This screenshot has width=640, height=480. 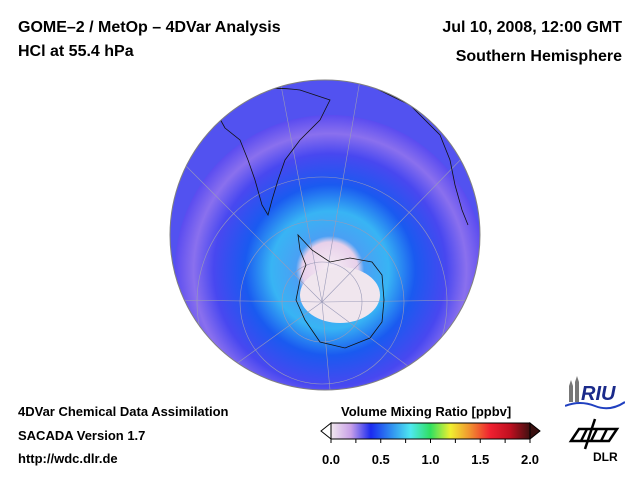 What do you see at coordinates (340, 295) in the screenshot?
I see `polar-low-region` at bounding box center [340, 295].